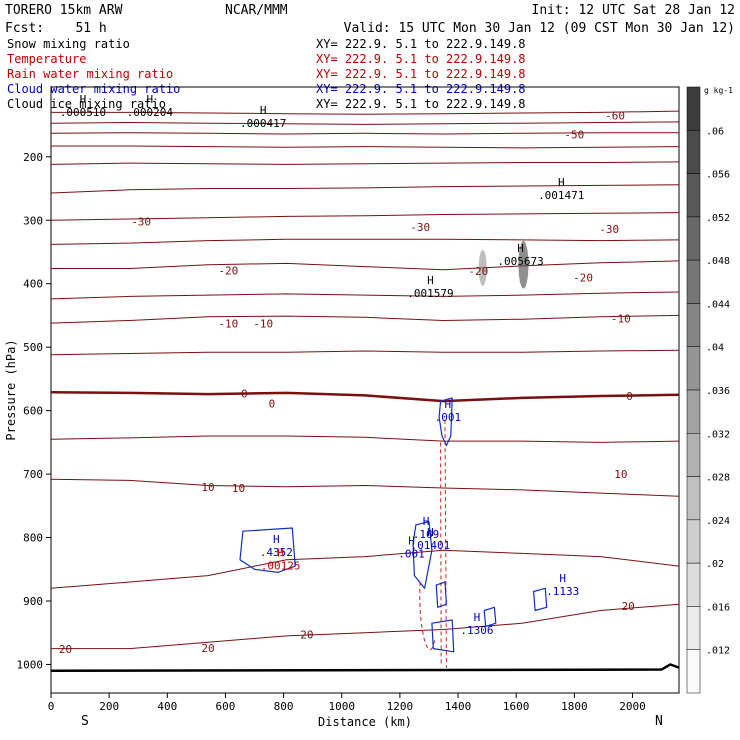 Image resolution: width=740 pixels, height=740 pixels. Describe the element at coordinates (256, 10) in the screenshot. I see `center-title: NCAR/MMM` at that location.